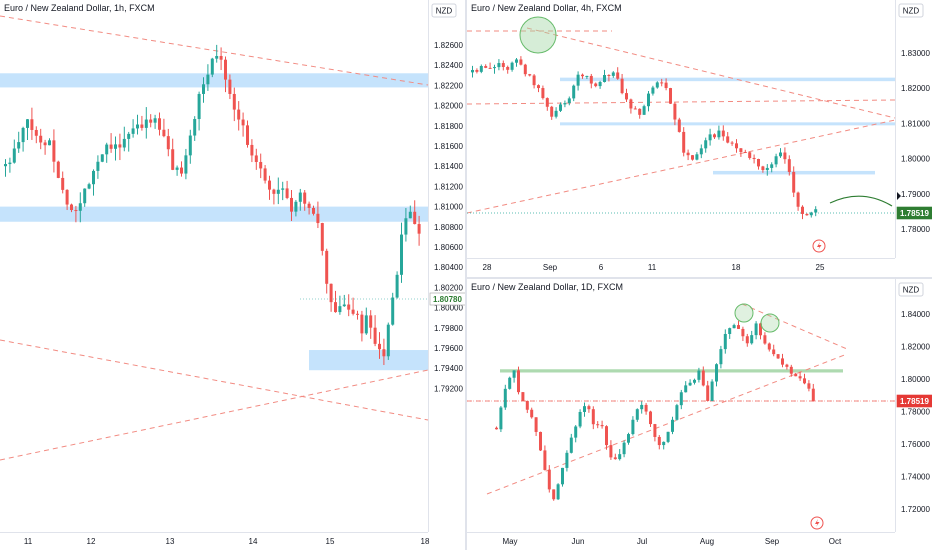  What do you see at coordinates (744, 313) in the screenshot?
I see `highlight-circle` at bounding box center [744, 313].